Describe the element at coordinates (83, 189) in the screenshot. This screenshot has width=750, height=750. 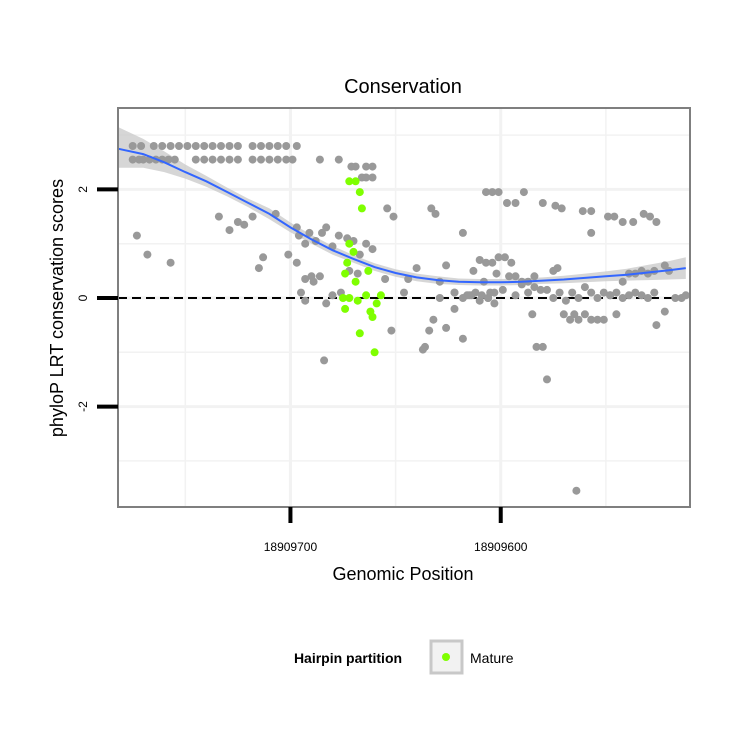
I see `y-tick-label: 2` at that location.